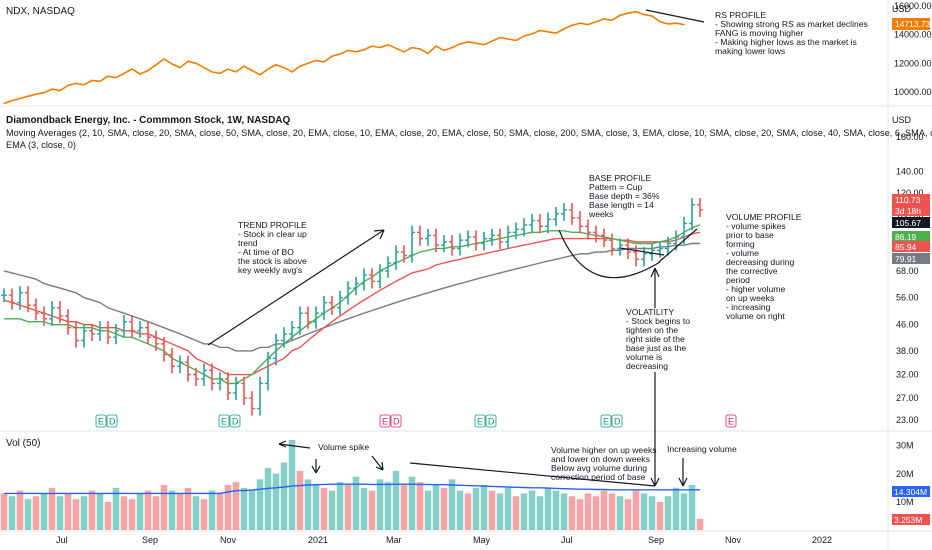 The width and height of the screenshot is (932, 550). Describe the element at coordinates (644, 357) in the screenshot. I see `svg-text: volume is` at that location.